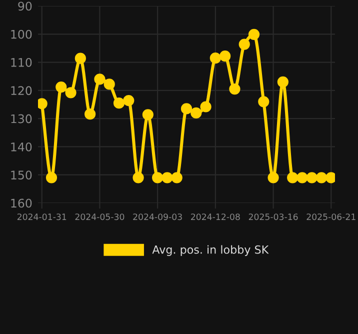  Describe the element at coordinates (25, 6) in the screenshot. I see `y-tick-label: 90` at that location.